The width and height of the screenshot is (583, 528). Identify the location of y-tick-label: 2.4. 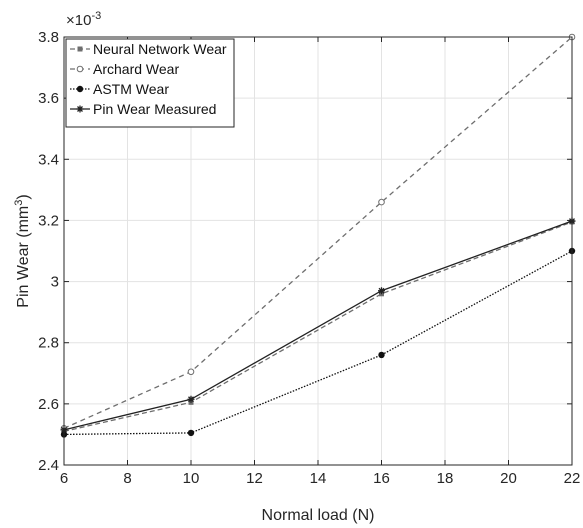
(48, 465).